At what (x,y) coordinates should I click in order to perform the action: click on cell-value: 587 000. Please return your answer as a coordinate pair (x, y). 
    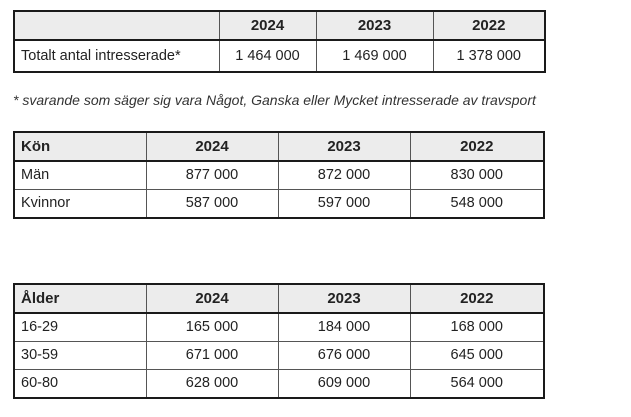
    Looking at the image, I should click on (212, 204).